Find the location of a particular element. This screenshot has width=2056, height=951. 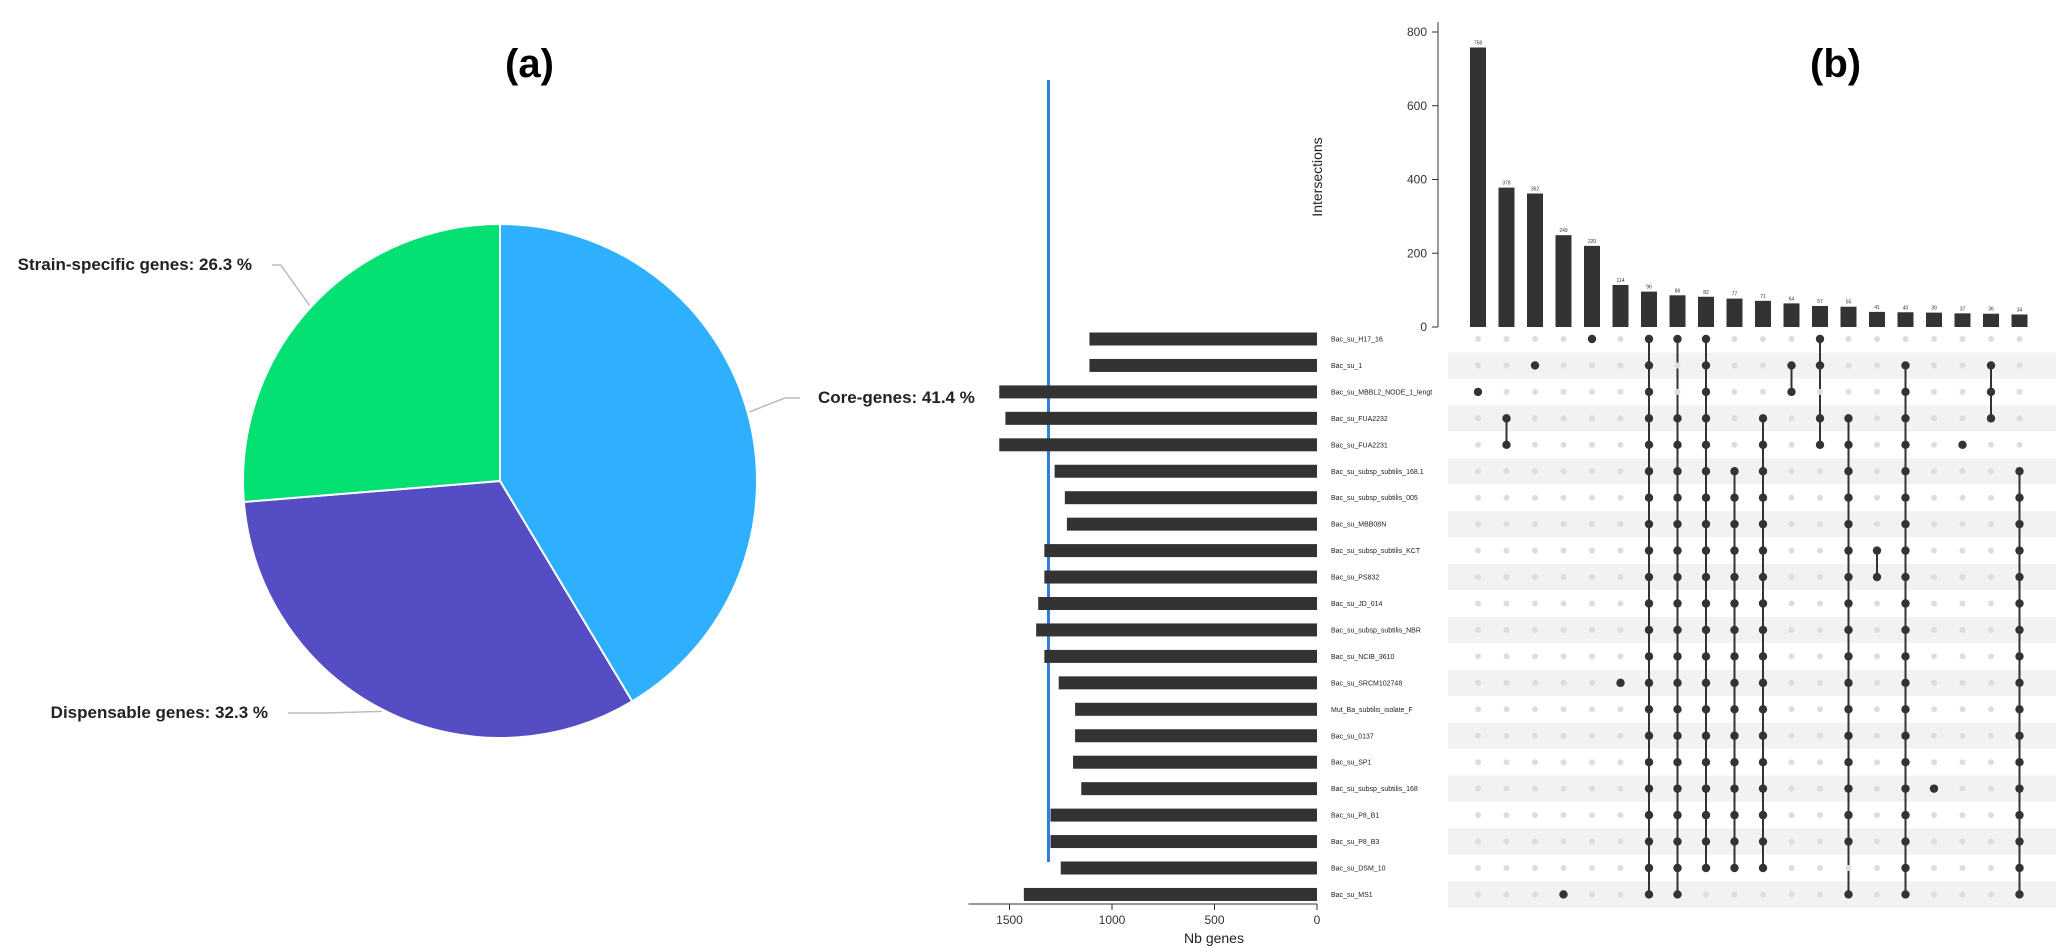

set-label: Bac_su_DSM_10 is located at coordinates (1358, 869).